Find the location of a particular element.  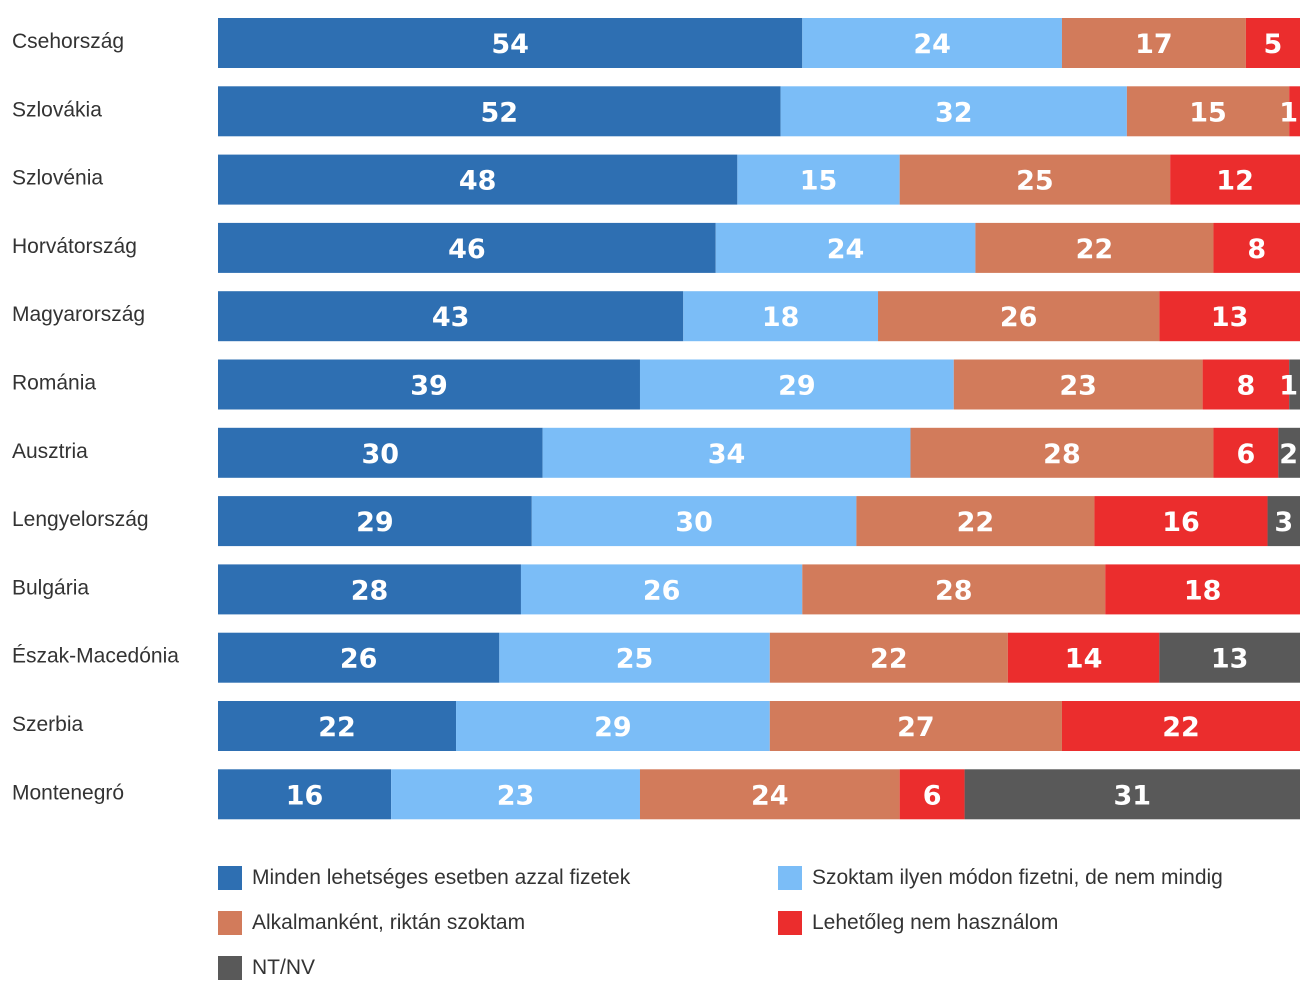

category-label: Csehország is located at coordinates (68, 41).